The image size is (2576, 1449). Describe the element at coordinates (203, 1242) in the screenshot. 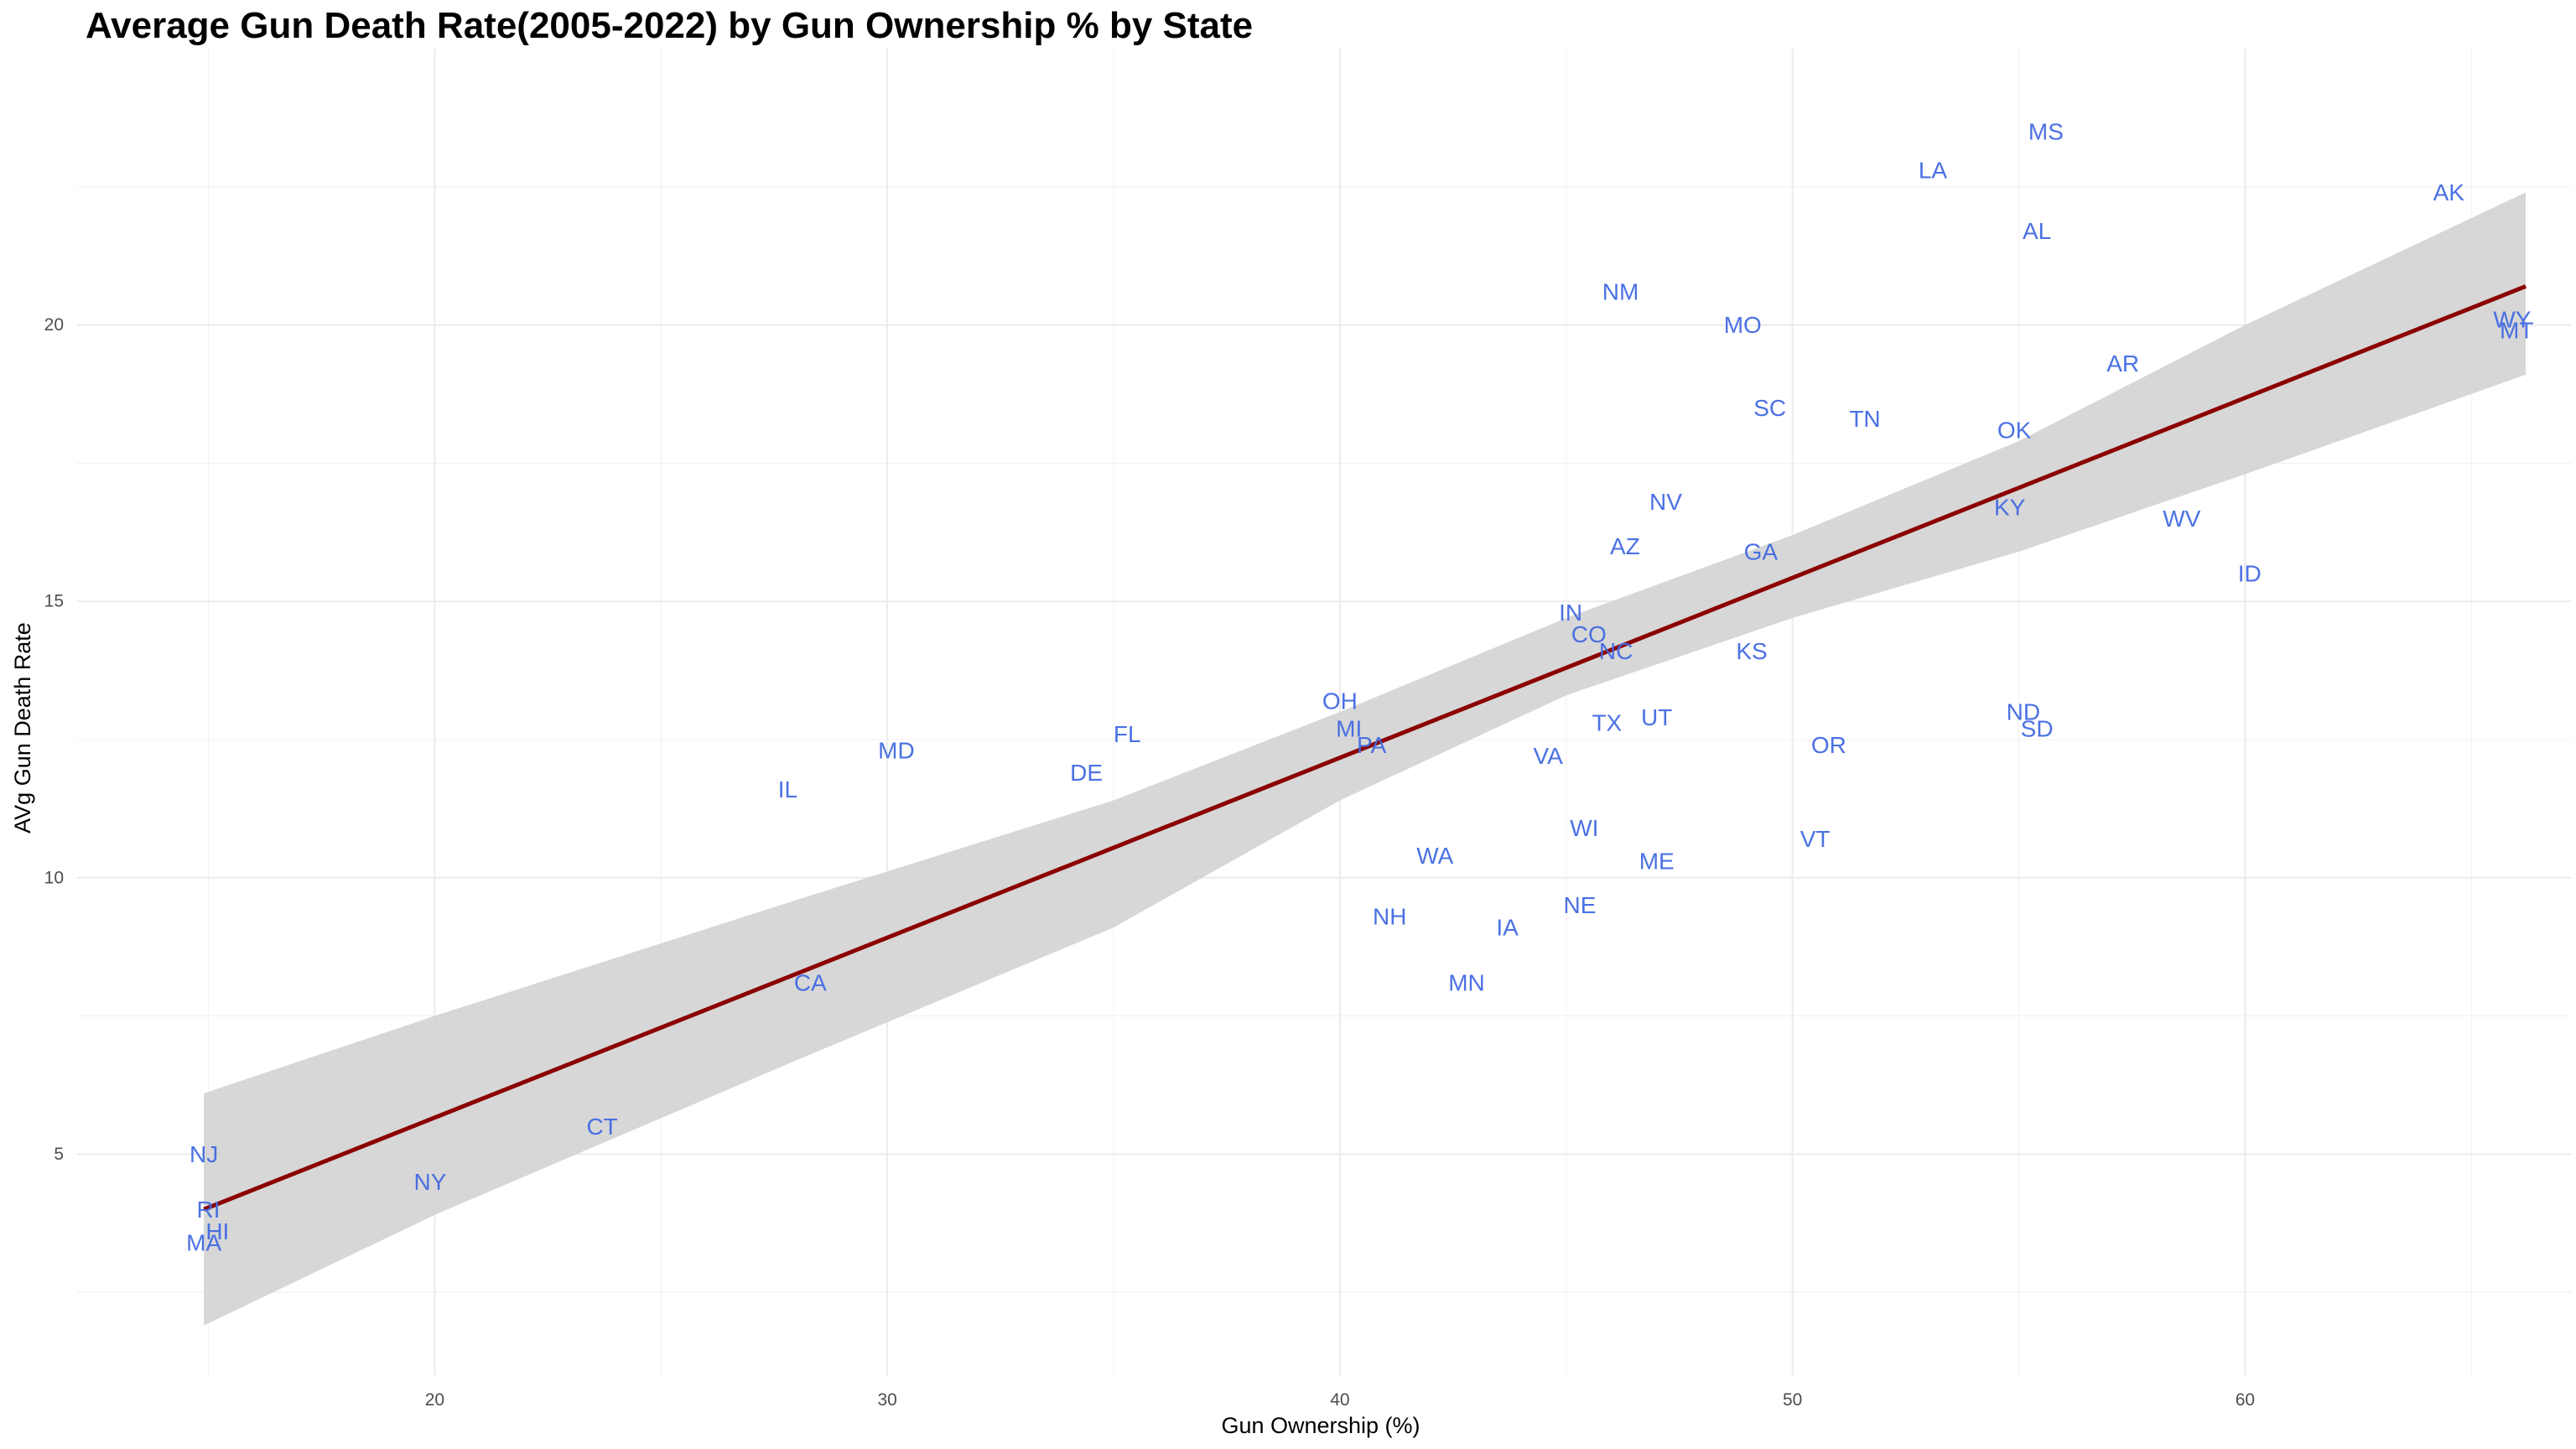

I see `state-label-ma: MA` at that location.